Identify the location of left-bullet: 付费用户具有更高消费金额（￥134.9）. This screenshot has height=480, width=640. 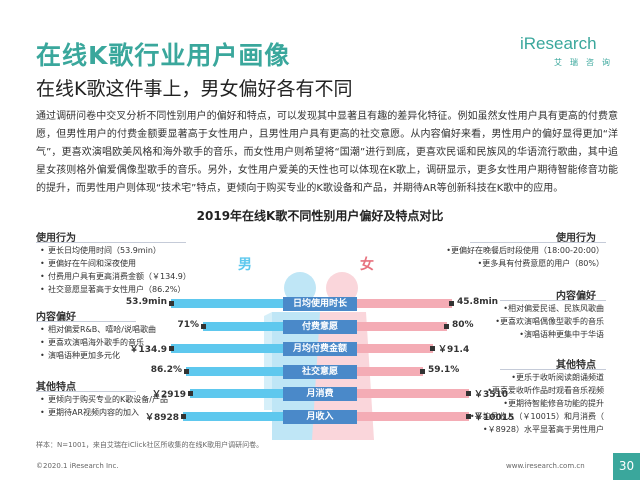
(115, 276).